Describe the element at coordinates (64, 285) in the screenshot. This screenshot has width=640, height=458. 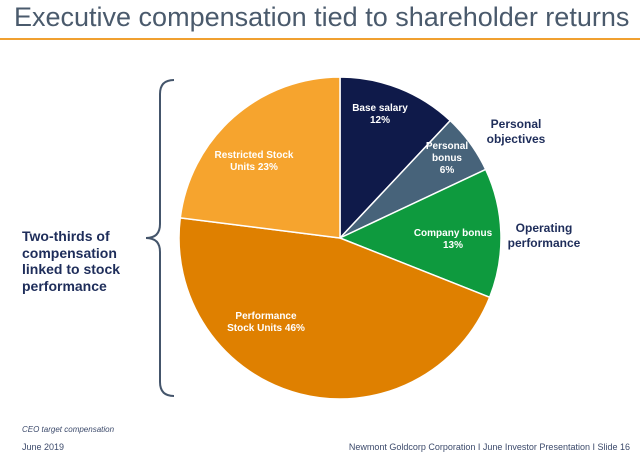
I see `bracket-note-line: performance` at that location.